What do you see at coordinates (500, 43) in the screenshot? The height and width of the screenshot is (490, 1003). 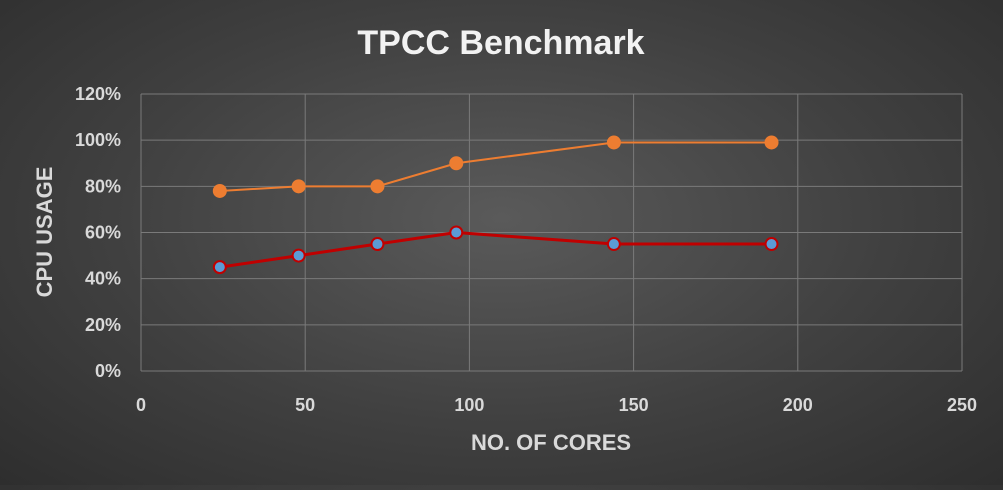 I see `chart-title: TPCC Benchmark` at bounding box center [500, 43].